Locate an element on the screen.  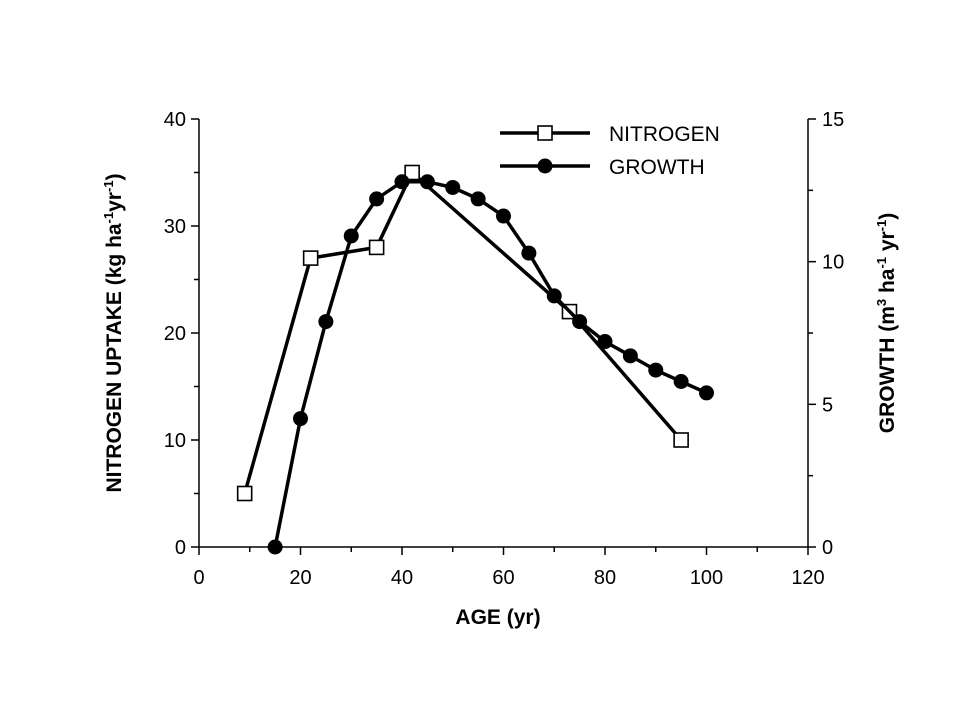
x-tick-label-120: 120 is located at coordinates (807, 578).